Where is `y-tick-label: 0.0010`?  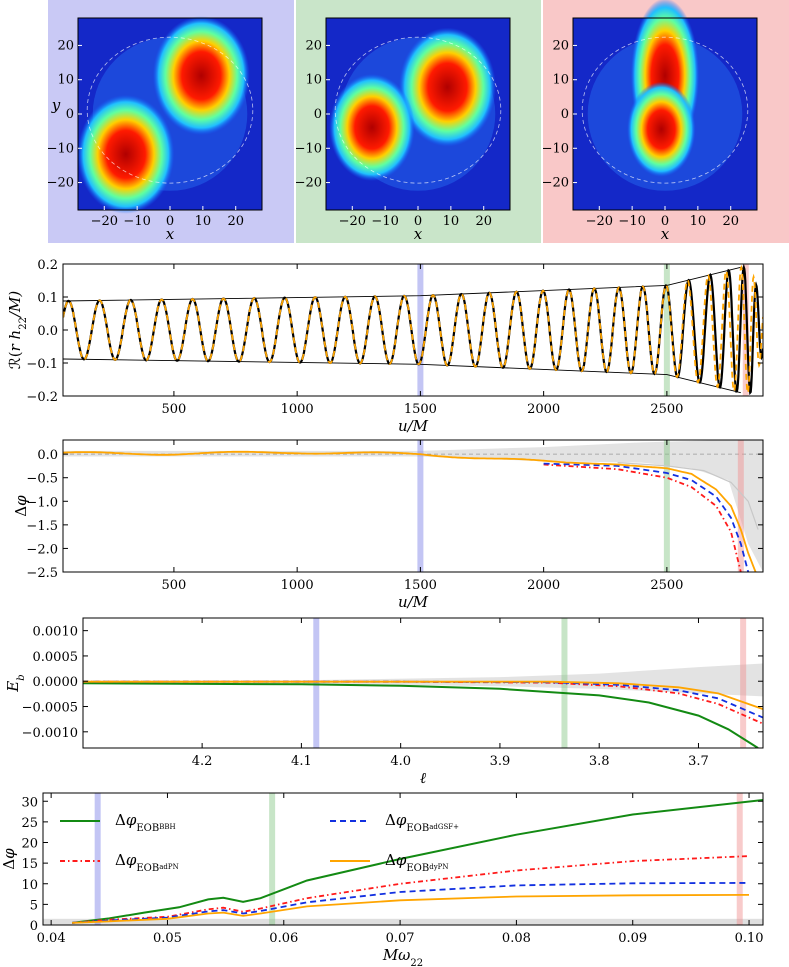
y-tick-label: 0.0010 is located at coordinates (56, 632).